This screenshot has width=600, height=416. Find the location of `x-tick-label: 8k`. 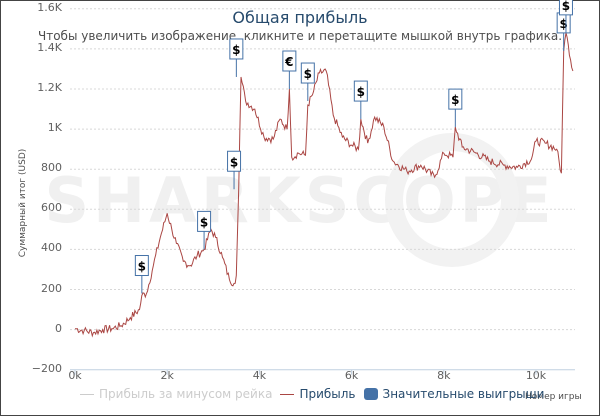

x-tick-label: 8k is located at coordinates (444, 375).